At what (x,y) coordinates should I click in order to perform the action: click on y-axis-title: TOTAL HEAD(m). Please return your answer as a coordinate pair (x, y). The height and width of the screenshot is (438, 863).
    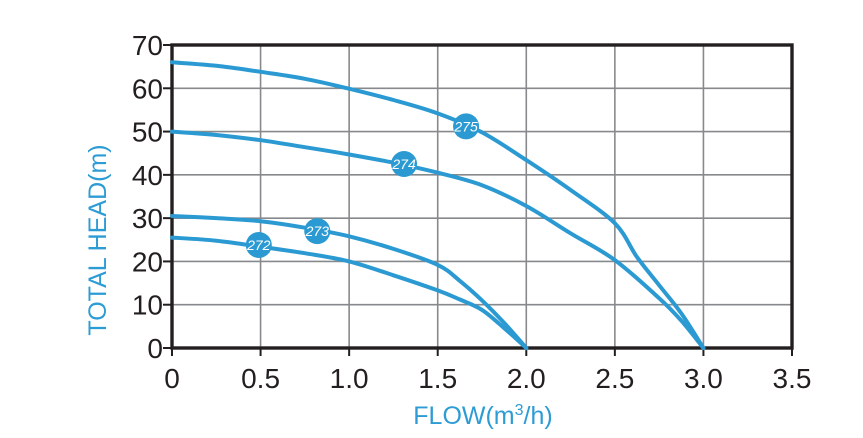
    Looking at the image, I should click on (98, 239).